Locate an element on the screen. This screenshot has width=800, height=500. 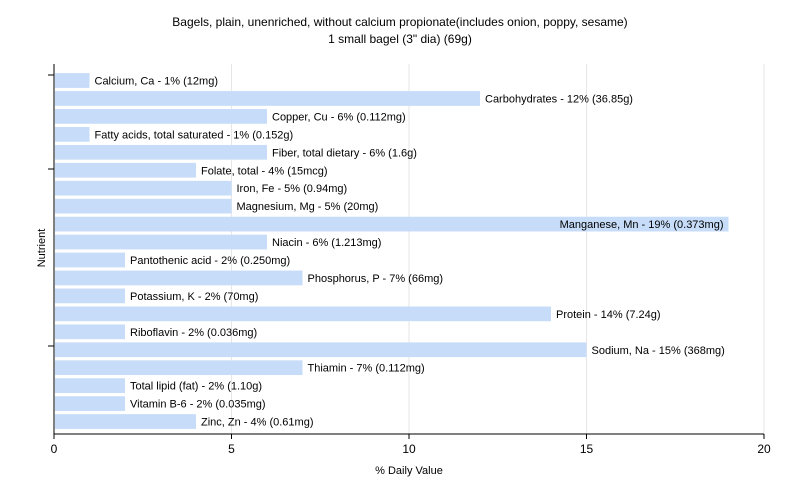
x-tick-label: 15 is located at coordinates (587, 449).